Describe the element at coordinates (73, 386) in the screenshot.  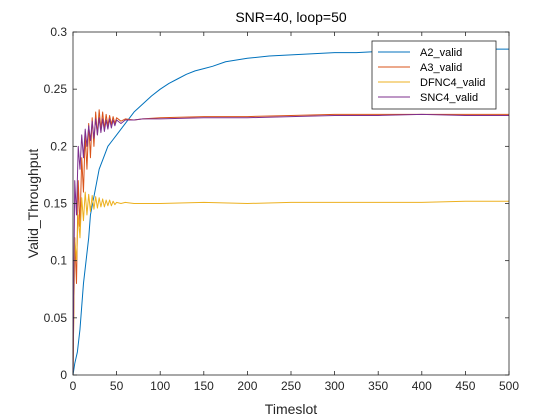
I see `x-tick-label: 0` at that location.